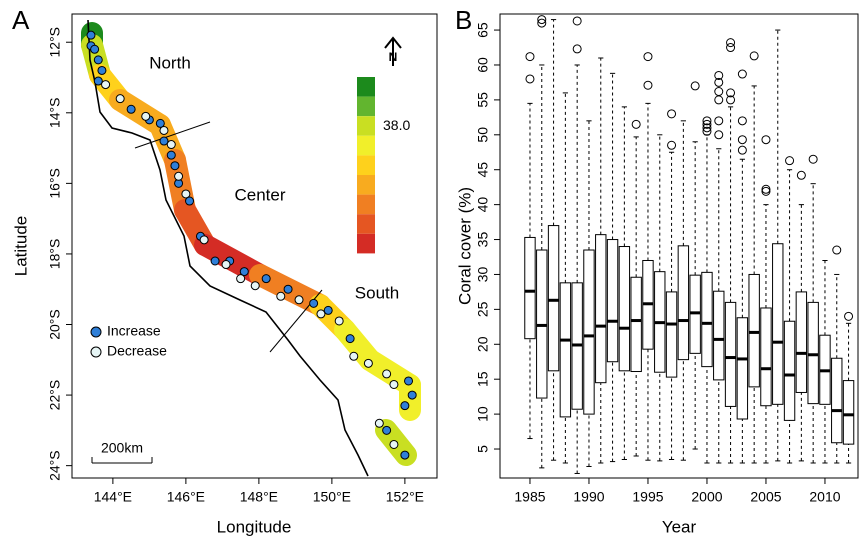 Image resolution: width=860 pixels, height=542 pixels. Describe the element at coordinates (393, 57) in the screenshot. I see `north-label: N` at that location.